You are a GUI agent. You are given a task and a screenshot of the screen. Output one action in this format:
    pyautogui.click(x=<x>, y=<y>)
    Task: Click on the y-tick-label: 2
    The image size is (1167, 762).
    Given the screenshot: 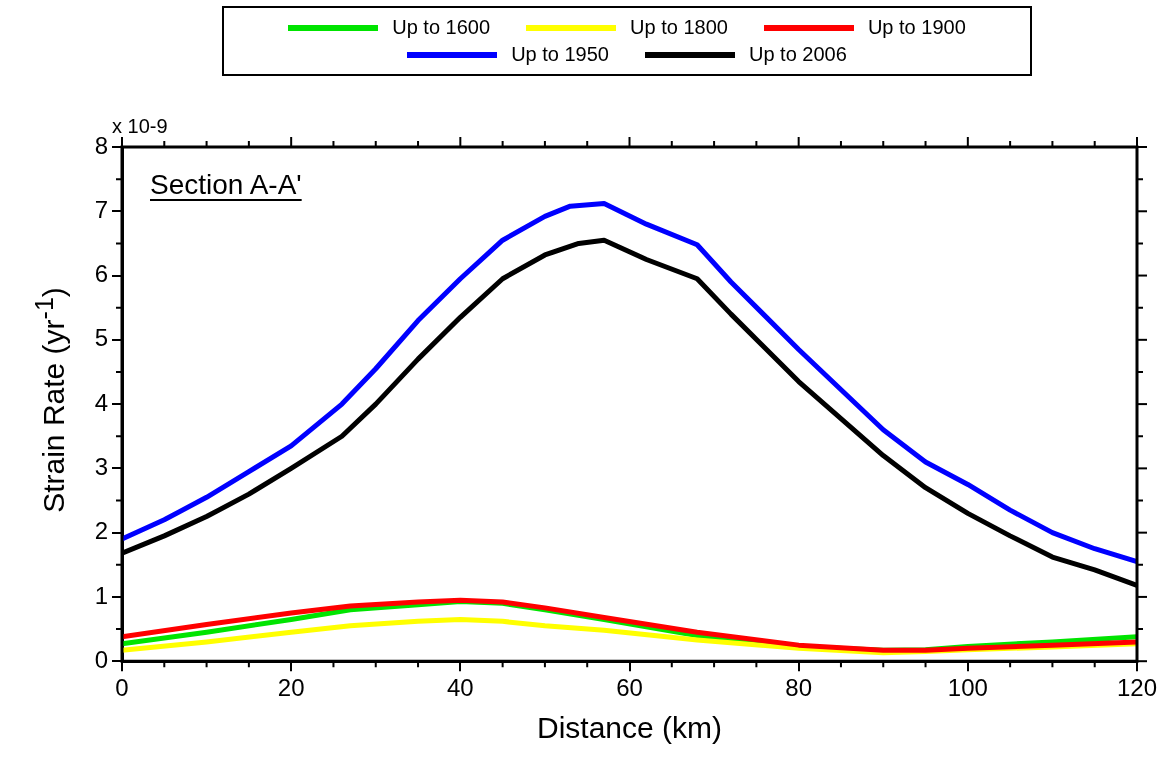 What is the action you would take?
    pyautogui.click(x=101, y=531)
    